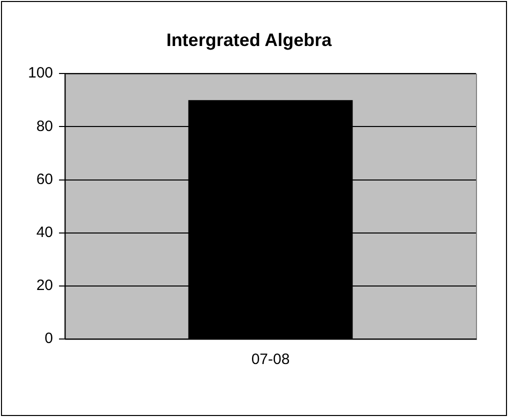 This screenshot has height=417, width=508. What do you see at coordinates (45, 232) in the screenshot?
I see `y-tick-label: 40` at bounding box center [45, 232].